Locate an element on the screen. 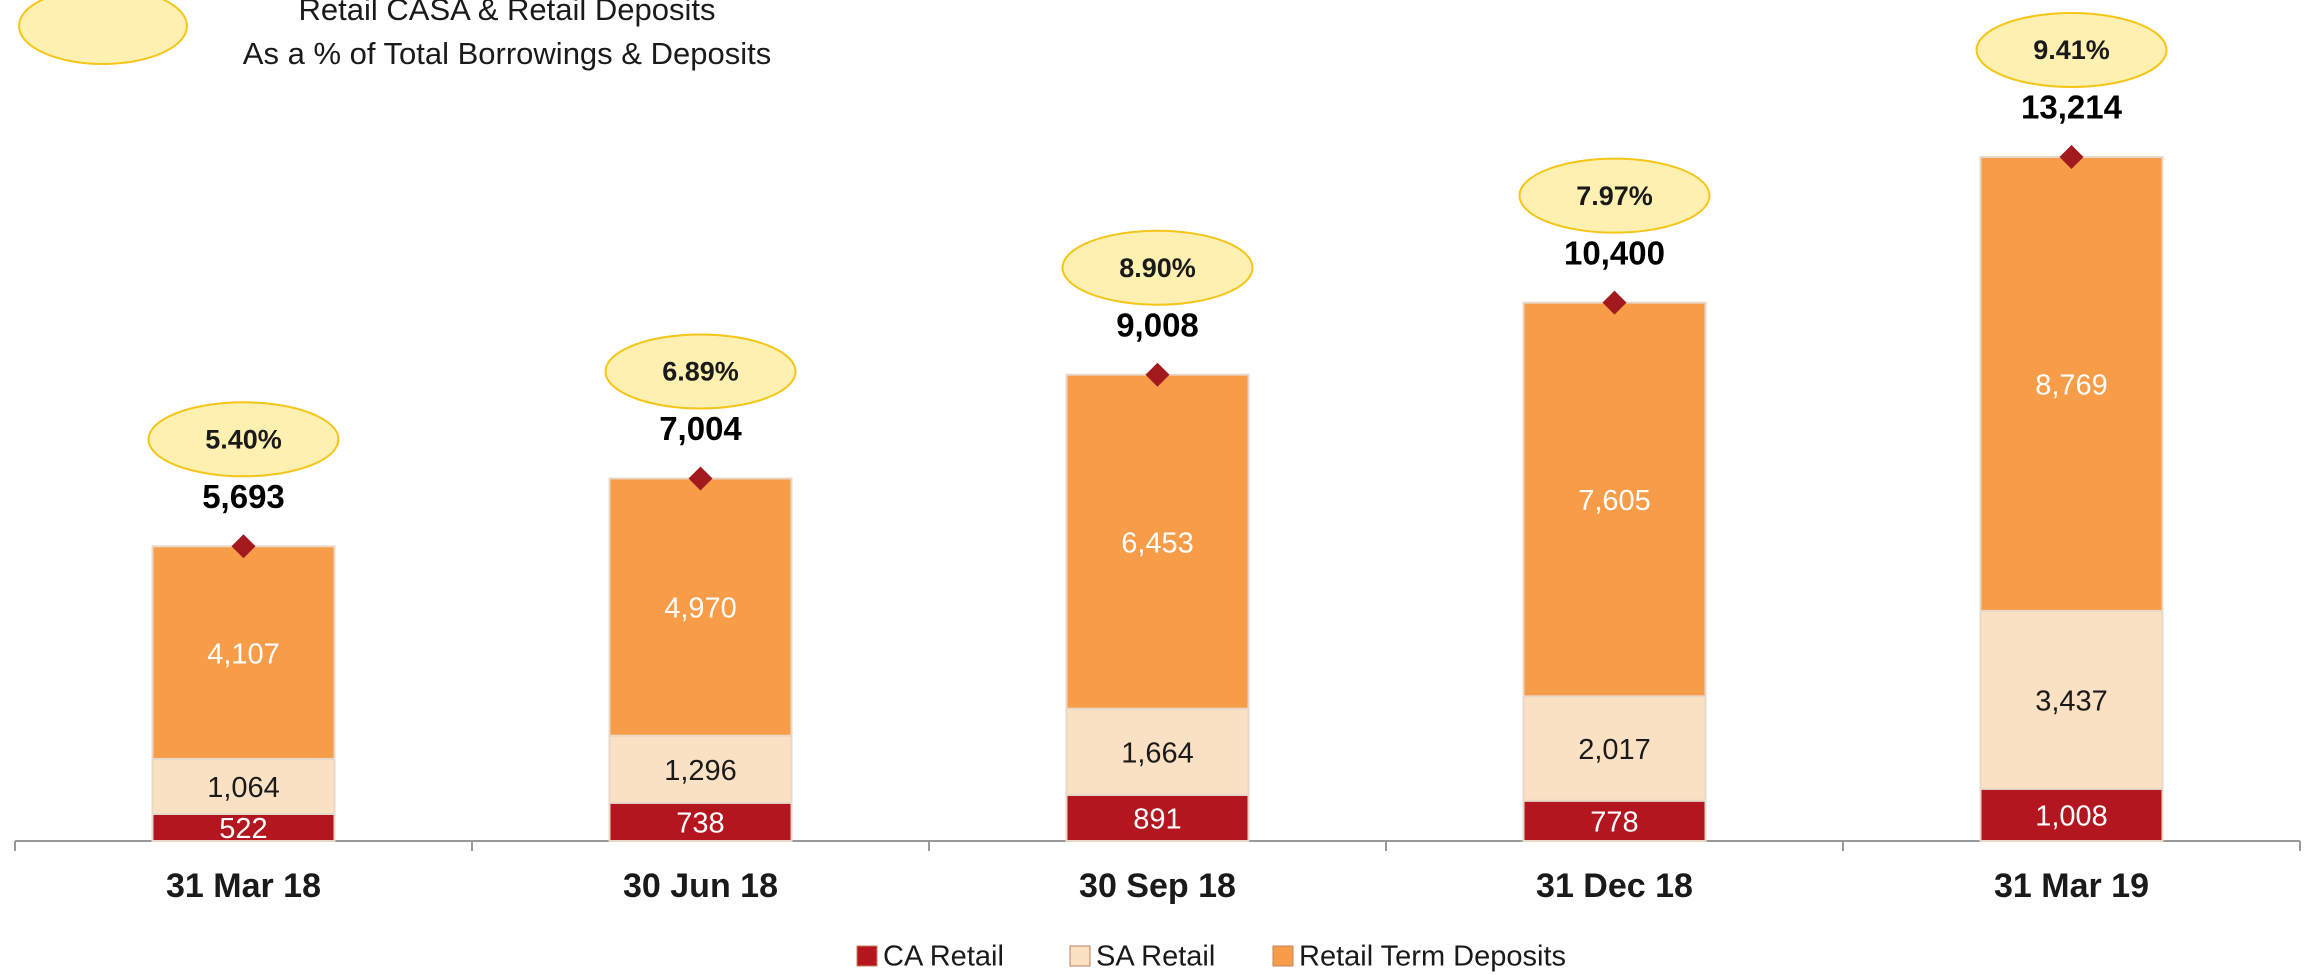  data-label: 1,296 is located at coordinates (700, 771).